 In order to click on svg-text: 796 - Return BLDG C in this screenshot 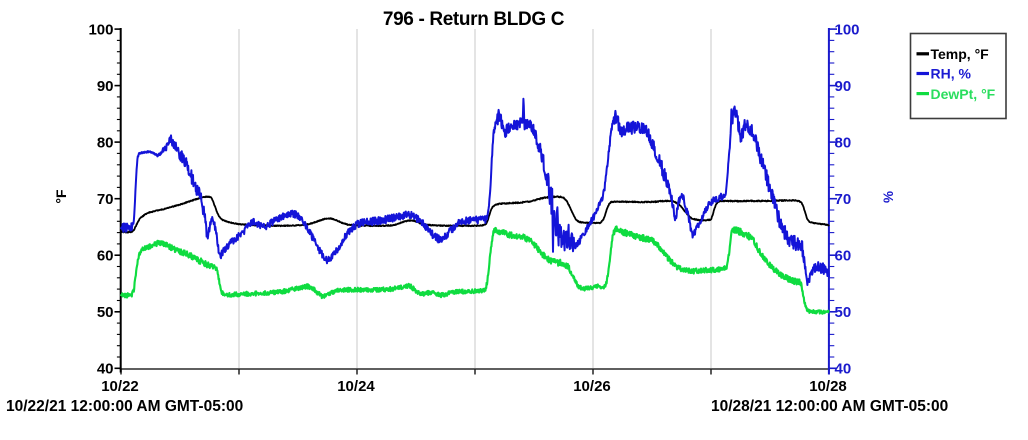, I will do `click(474, 19)`.